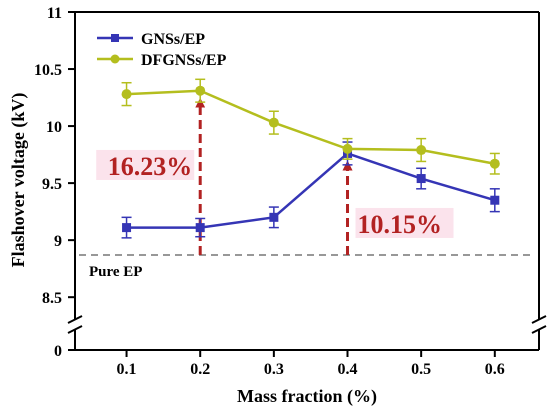  What do you see at coordinates (48, 70) in the screenshot?
I see `y-tick-label: 10.5` at bounding box center [48, 70].